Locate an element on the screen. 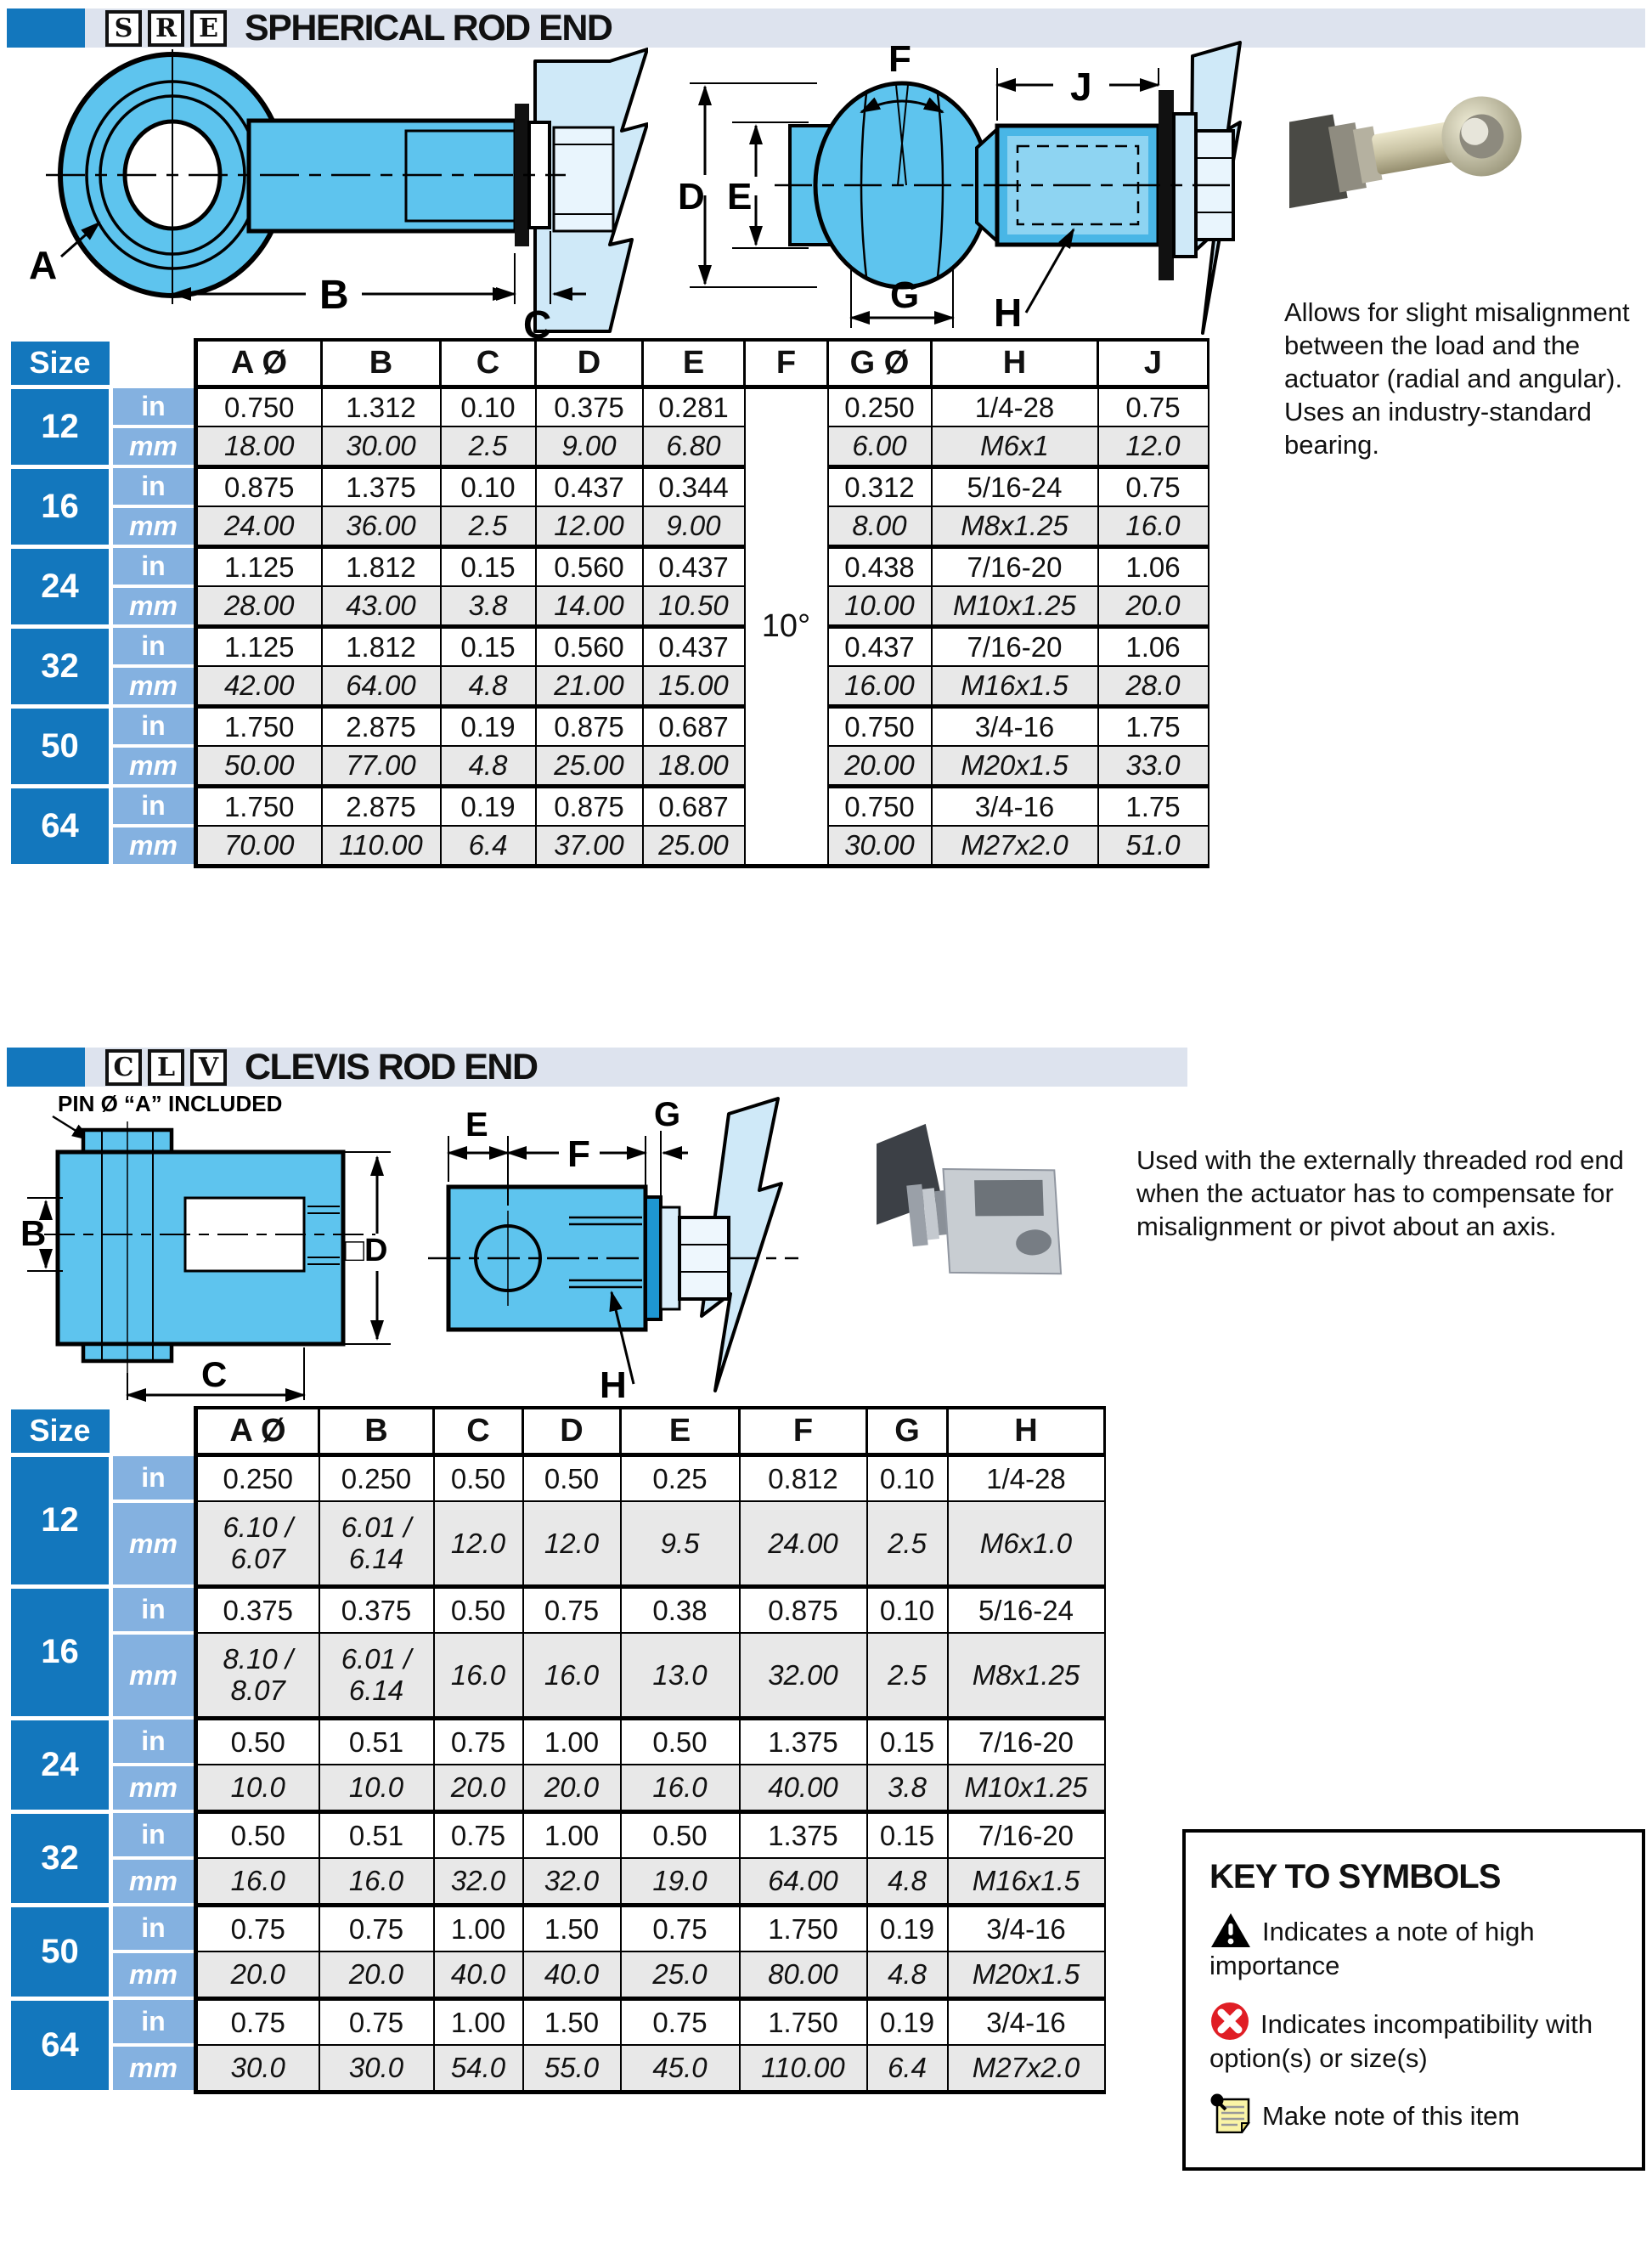 Image resolution: width=1652 pixels, height=2248 pixels. clv-blue-tab is located at coordinates (46, 1067).